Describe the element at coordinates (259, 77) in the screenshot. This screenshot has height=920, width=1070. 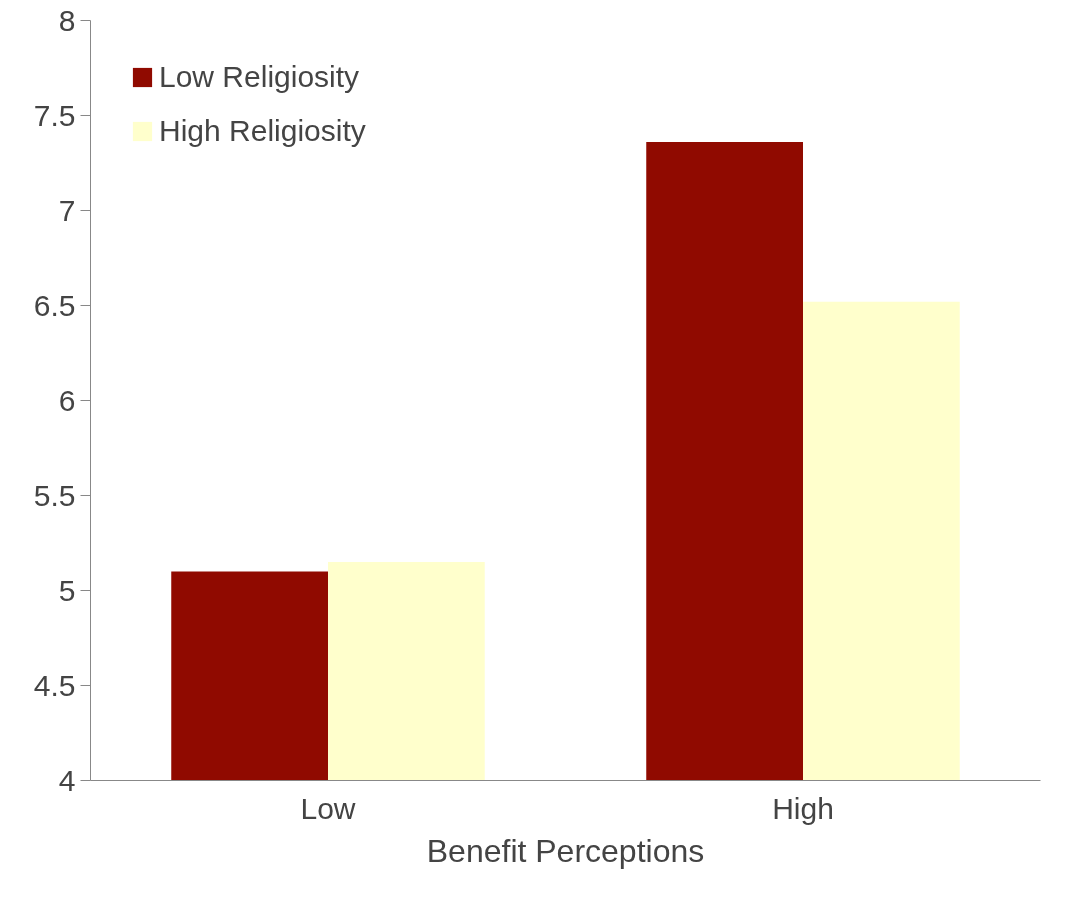
I see `legend-label: Low Religiosity` at that location.